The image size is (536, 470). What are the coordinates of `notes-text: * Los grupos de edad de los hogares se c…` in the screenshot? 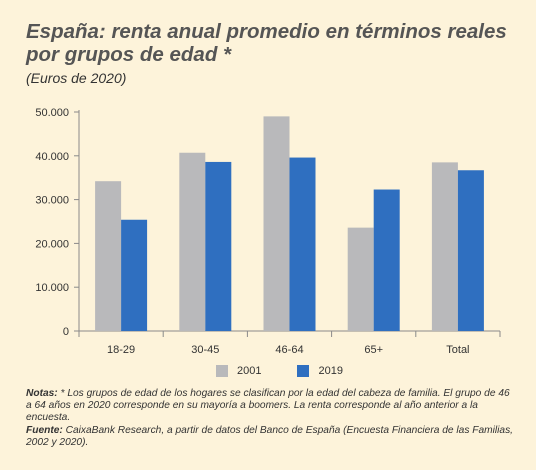 It's located at (268, 406).